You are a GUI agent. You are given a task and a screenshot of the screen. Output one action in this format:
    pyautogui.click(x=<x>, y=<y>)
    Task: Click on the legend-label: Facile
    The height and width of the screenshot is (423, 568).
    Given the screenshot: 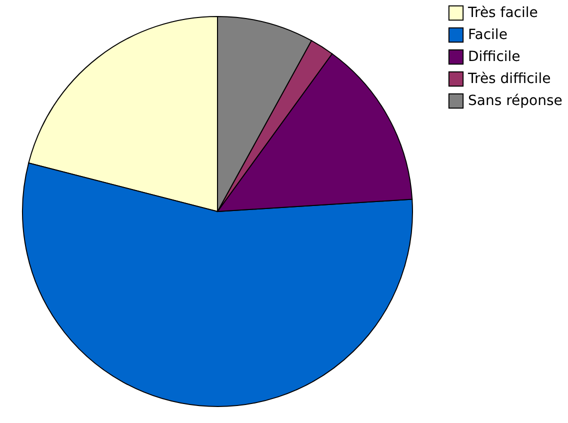 What is the action you would take?
    pyautogui.click(x=488, y=35)
    